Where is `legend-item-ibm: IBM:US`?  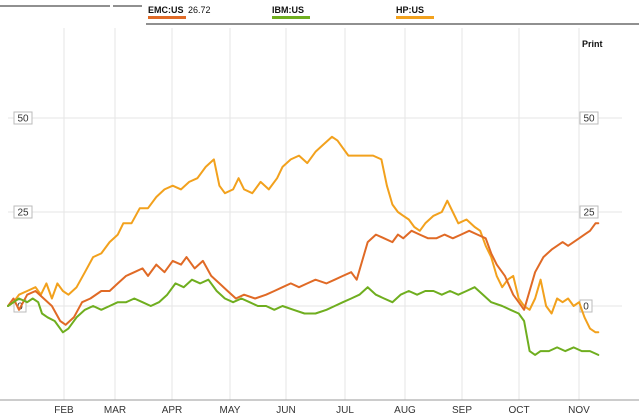 legend-item-ibm: IBM:US is located at coordinates (291, 12).